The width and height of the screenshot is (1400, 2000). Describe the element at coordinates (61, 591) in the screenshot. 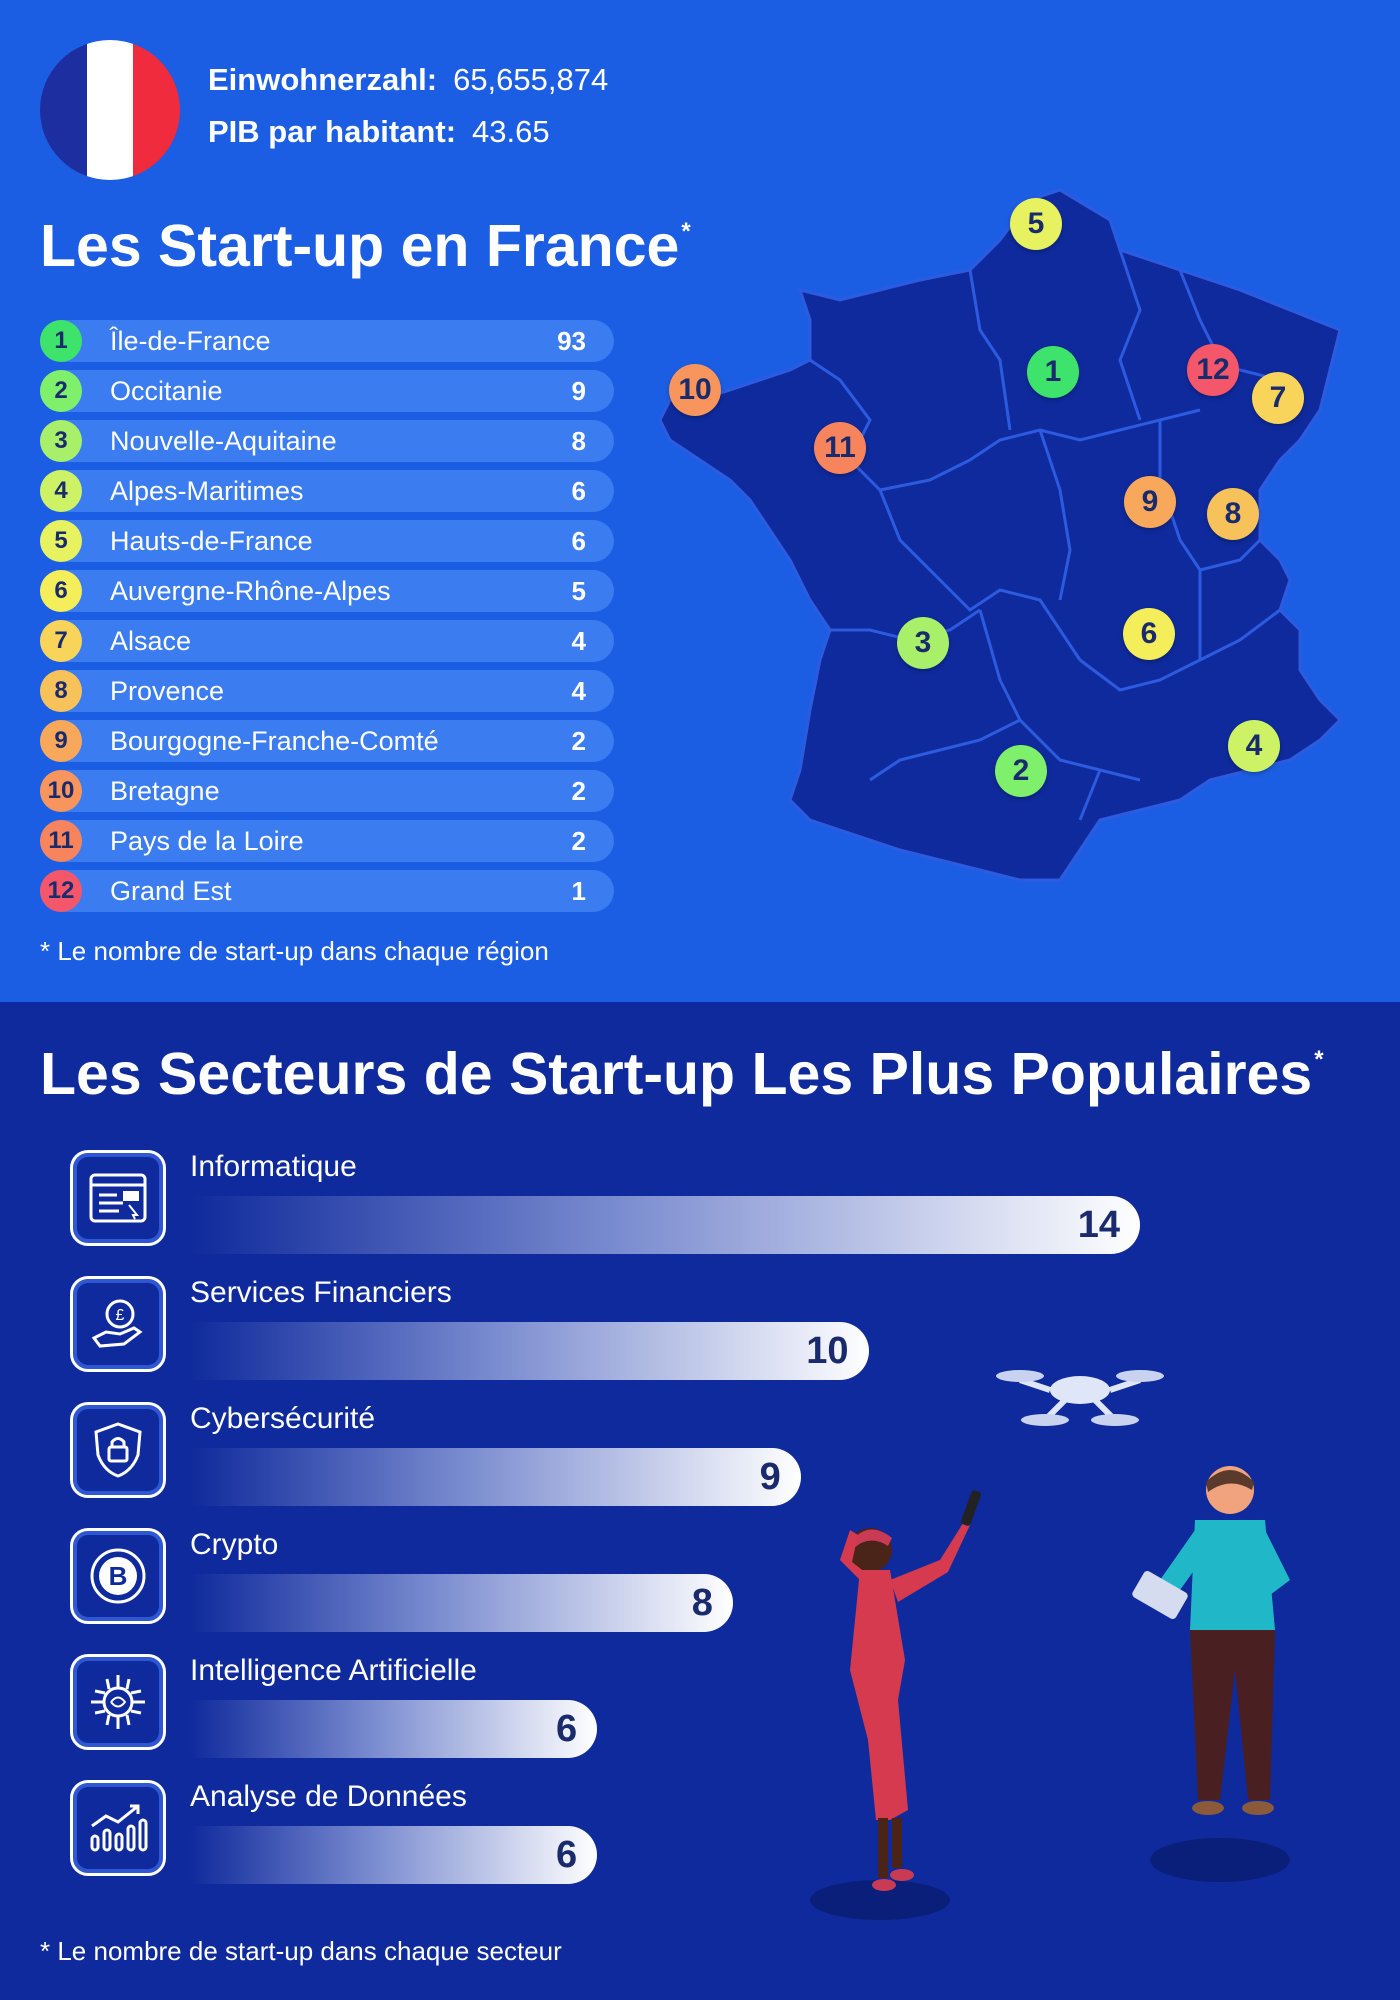

I see `region-rank-badge: 6` at that location.